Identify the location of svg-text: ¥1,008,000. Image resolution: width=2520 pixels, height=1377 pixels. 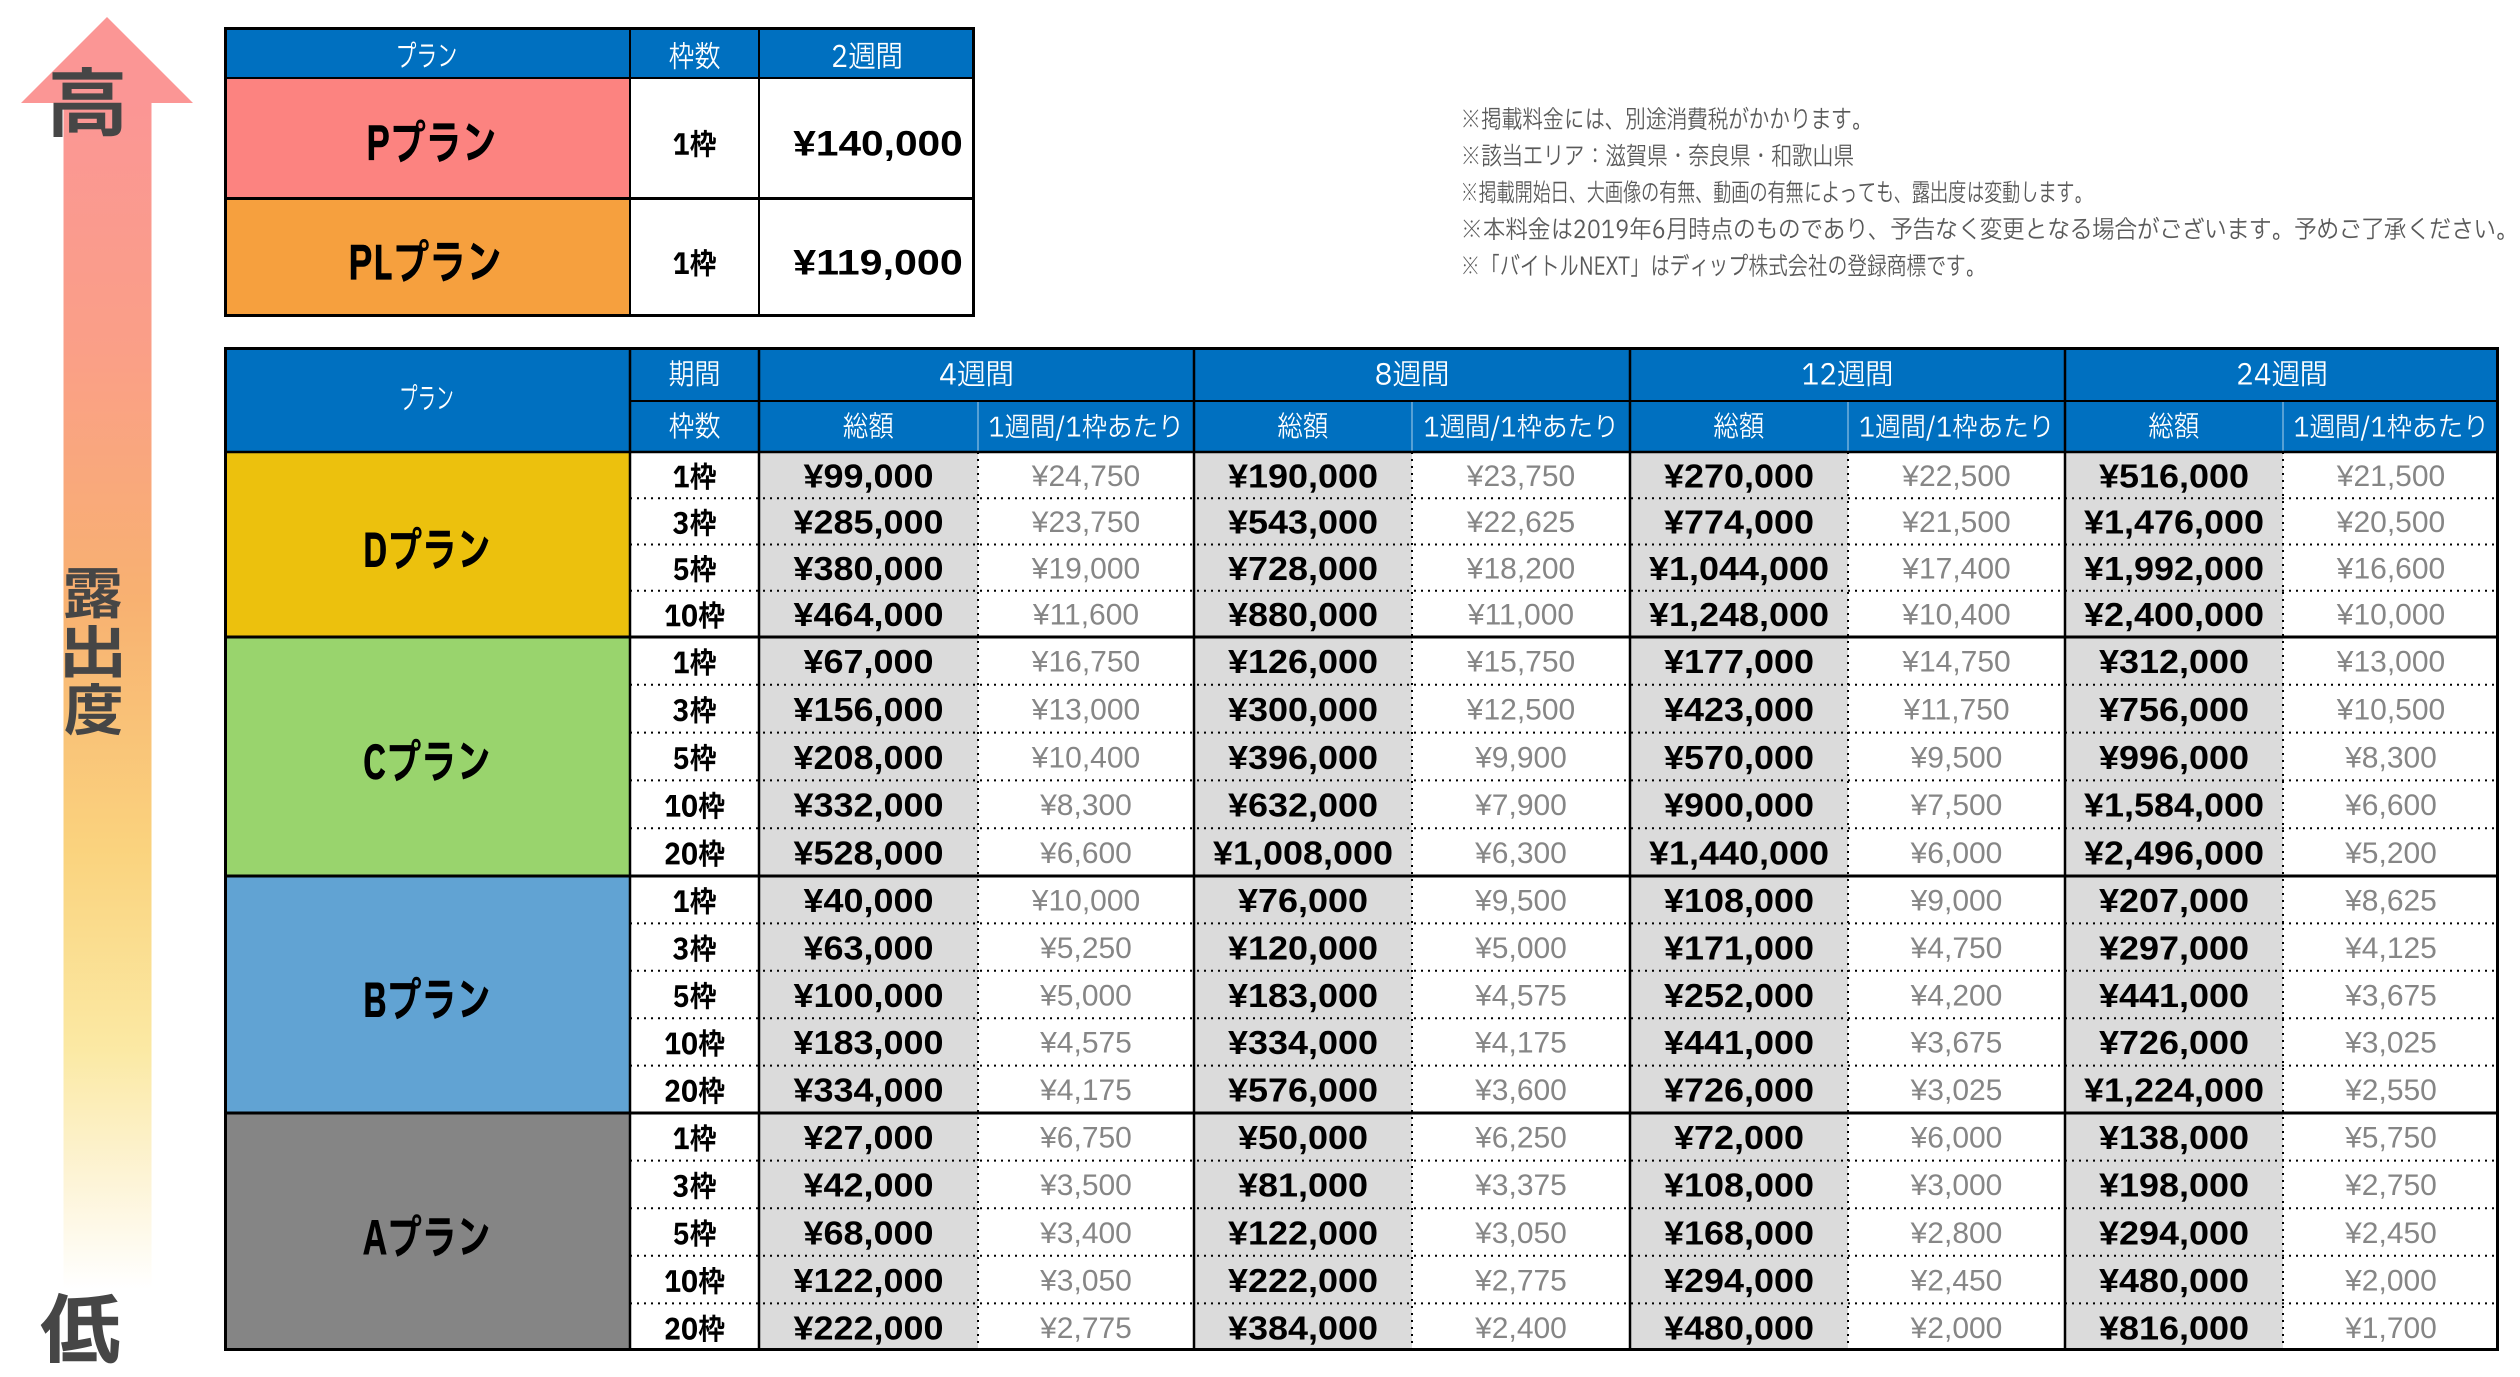
(1303, 852).